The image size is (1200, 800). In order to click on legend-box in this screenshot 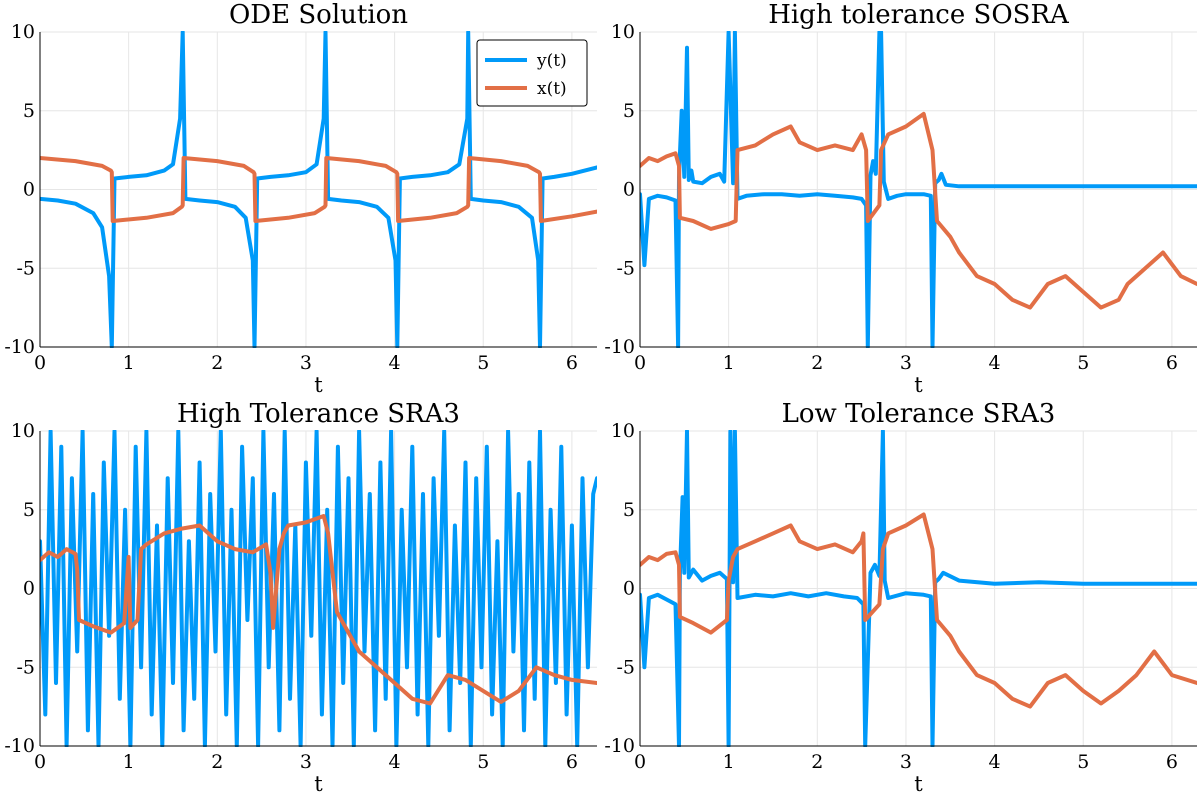, I will do `click(532, 73)`.